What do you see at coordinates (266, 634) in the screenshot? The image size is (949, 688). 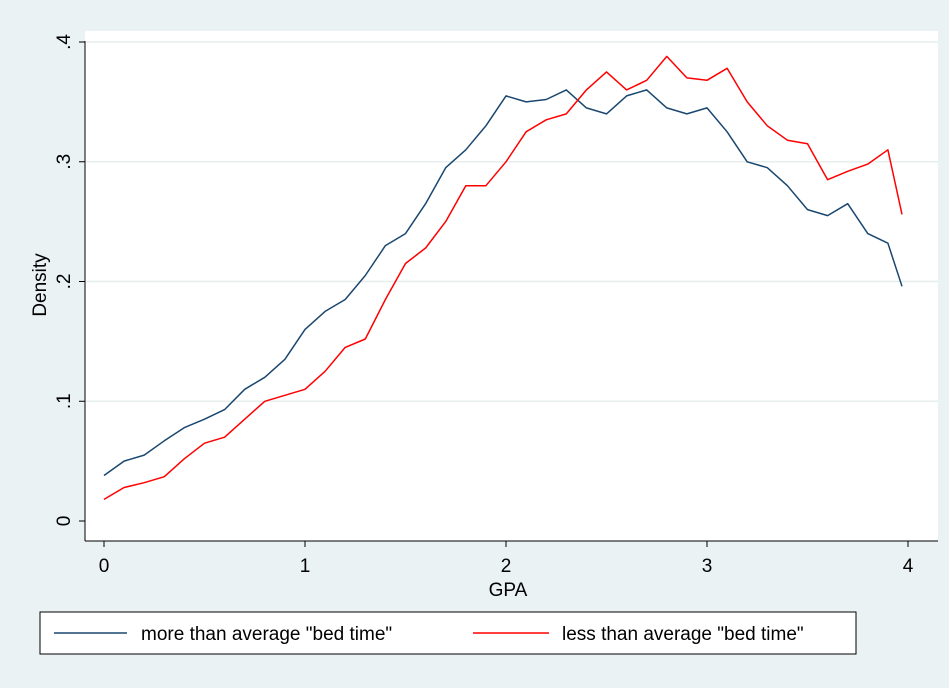 I see `legend-label-more: more than average "bed time"` at bounding box center [266, 634].